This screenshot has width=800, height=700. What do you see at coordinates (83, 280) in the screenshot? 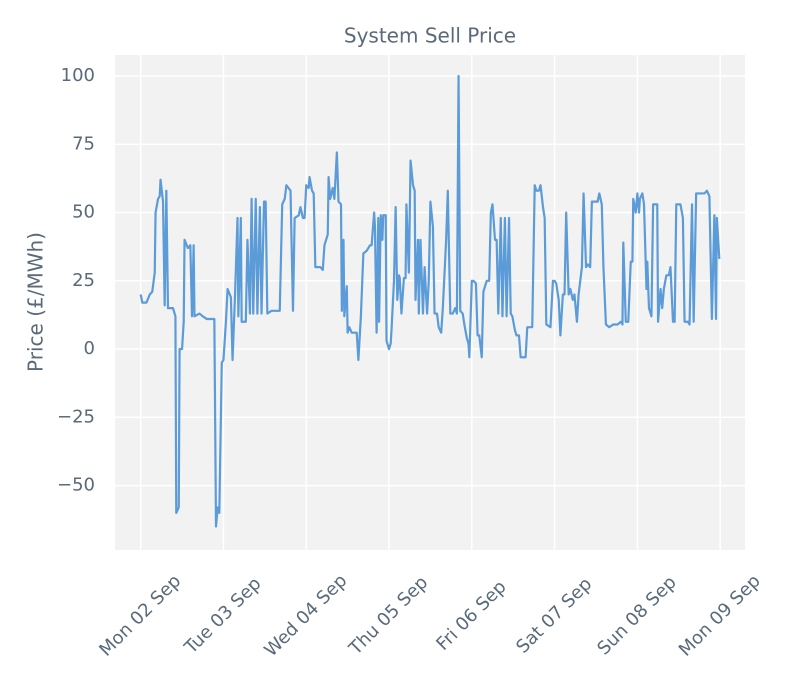
I see `y-tick-label: 25` at bounding box center [83, 280].